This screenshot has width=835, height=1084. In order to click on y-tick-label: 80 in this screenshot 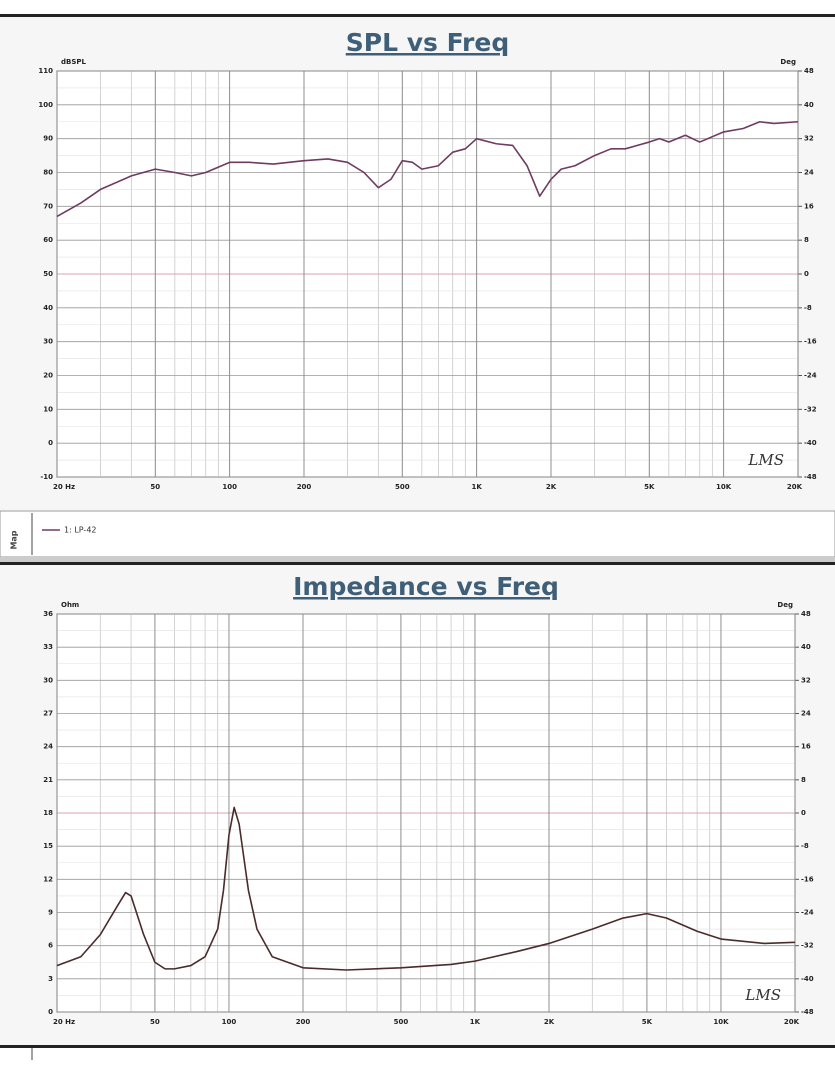, I will do `click(48, 173)`.